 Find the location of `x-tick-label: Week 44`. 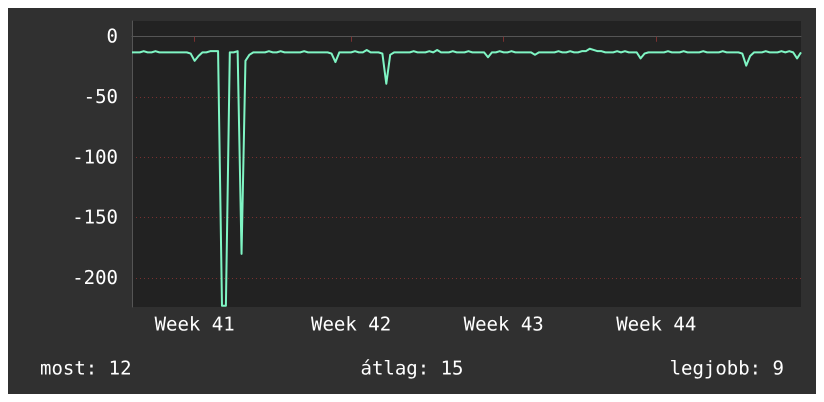

x-tick-label: Week 44 is located at coordinates (656, 325).